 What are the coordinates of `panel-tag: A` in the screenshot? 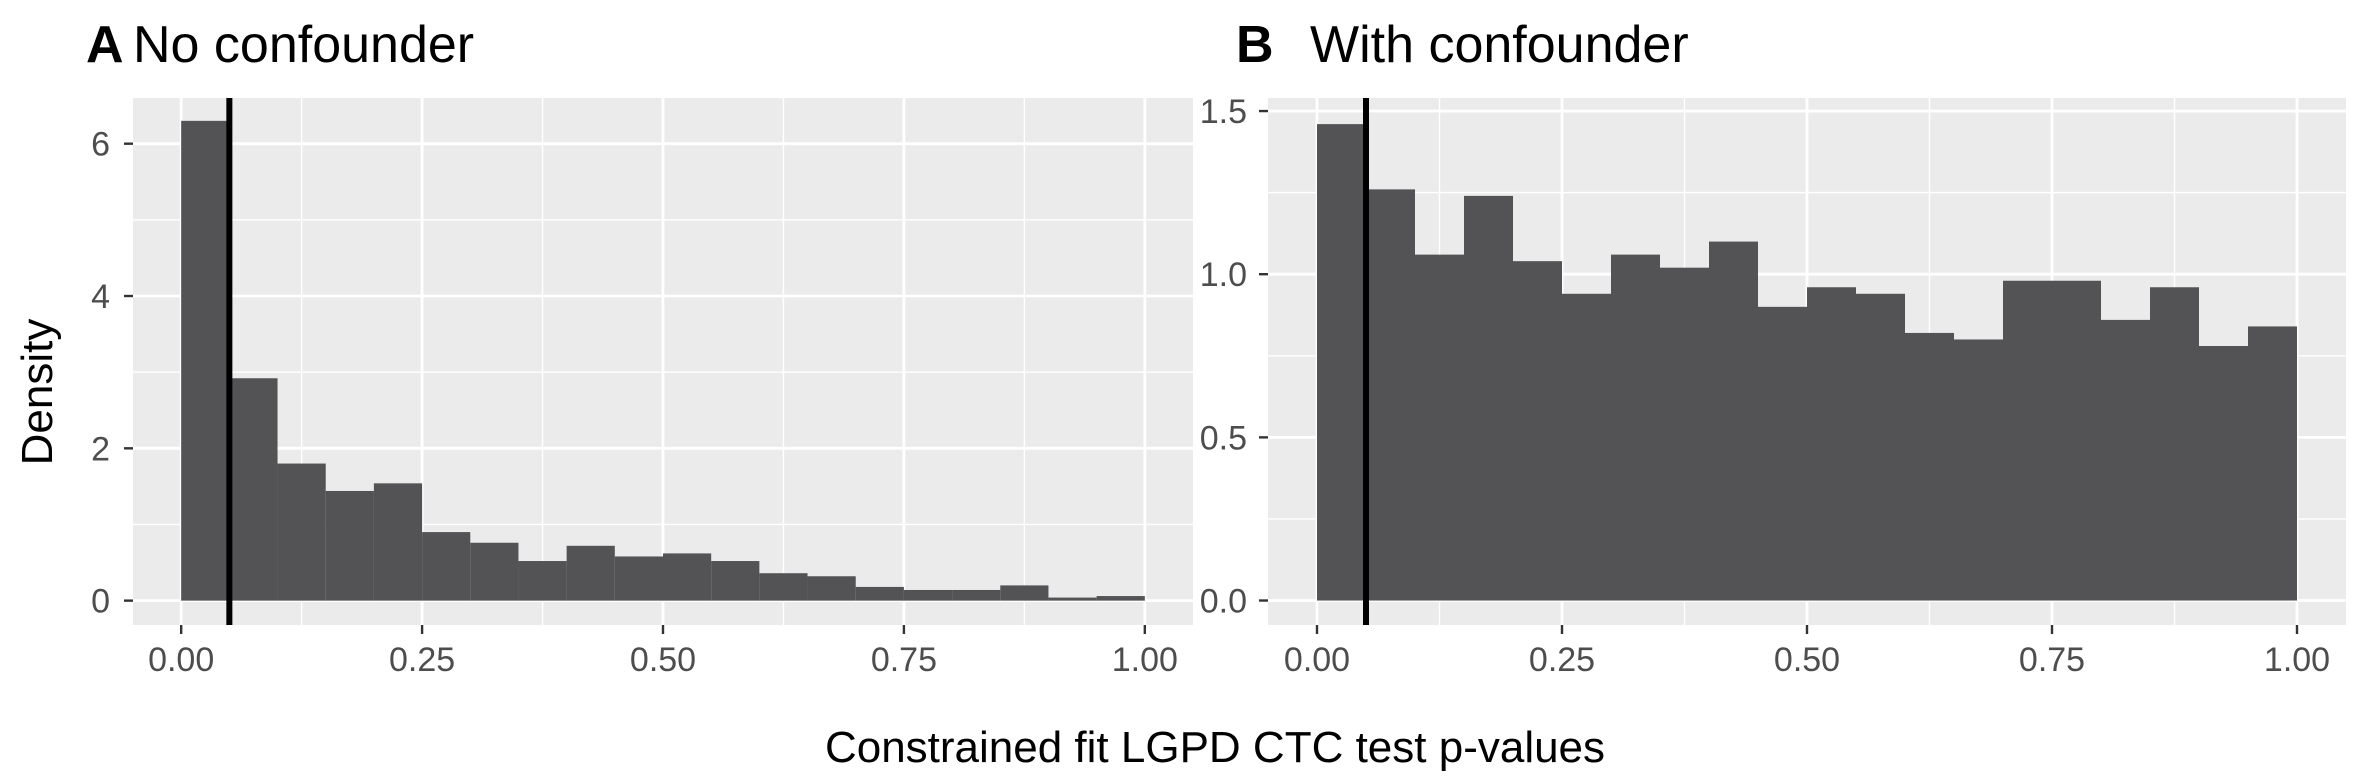 It's located at (105, 45).